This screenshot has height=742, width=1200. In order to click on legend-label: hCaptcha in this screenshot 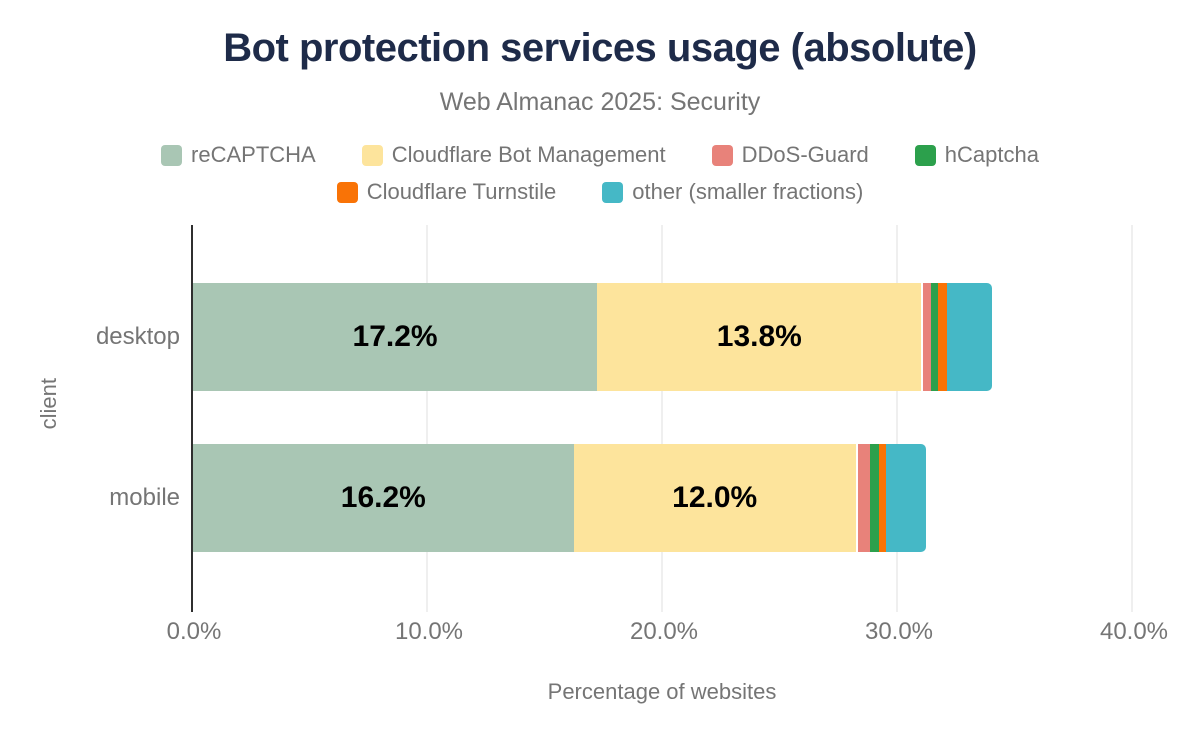, I will do `click(991, 154)`.